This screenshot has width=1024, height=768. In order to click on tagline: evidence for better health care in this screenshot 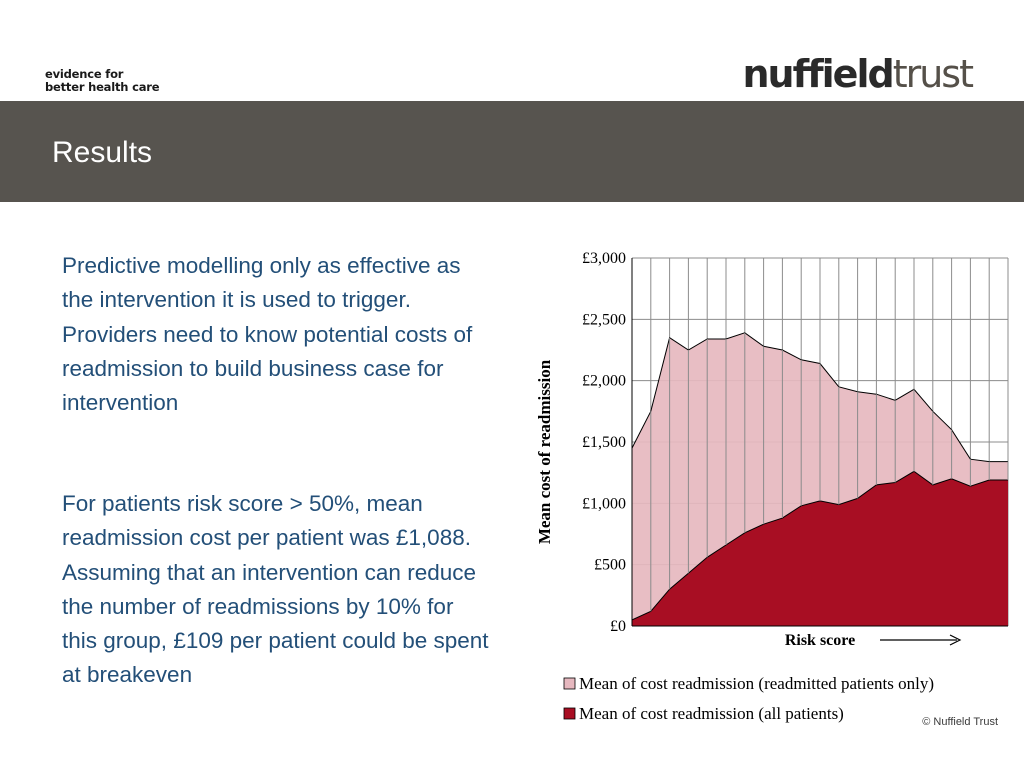, I will do `click(102, 80)`.